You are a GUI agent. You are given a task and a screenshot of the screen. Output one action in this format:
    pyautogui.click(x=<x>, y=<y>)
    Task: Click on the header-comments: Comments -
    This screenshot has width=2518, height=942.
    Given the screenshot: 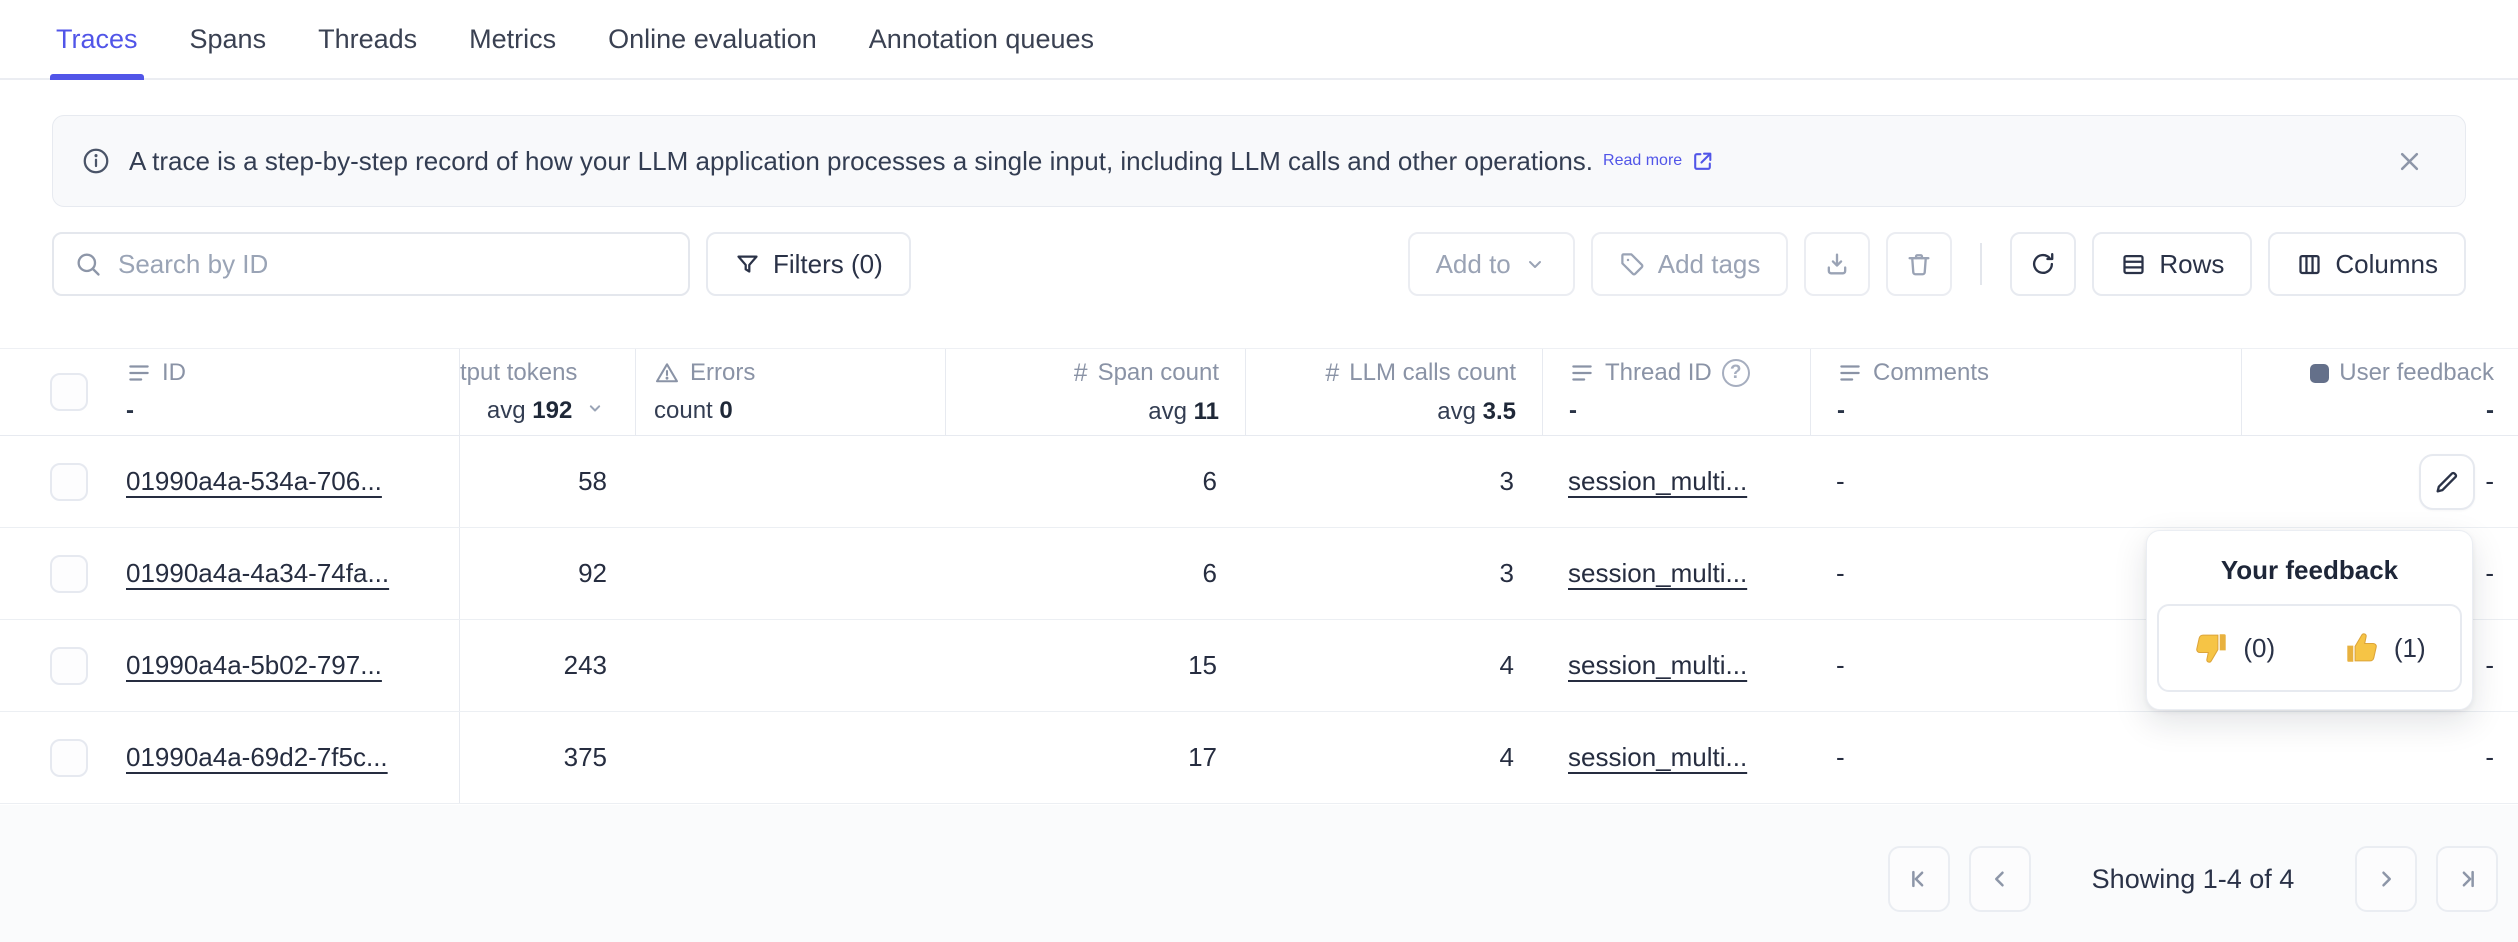 What is the action you would take?
    pyautogui.click(x=2025, y=392)
    